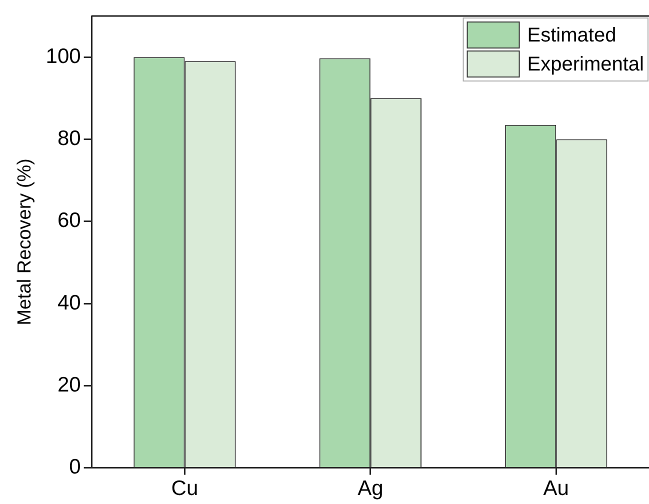 This screenshot has height=504, width=649. What do you see at coordinates (69, 302) in the screenshot?
I see `y-tick-label: 40` at bounding box center [69, 302].